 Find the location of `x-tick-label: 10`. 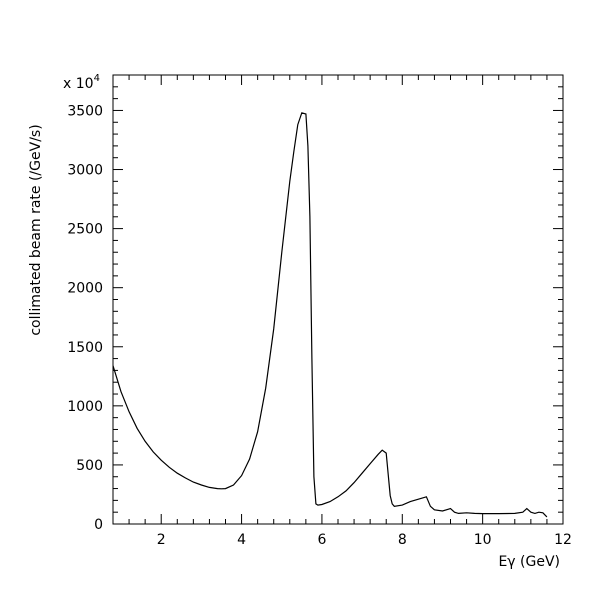

x-tick-label: 10 is located at coordinates (483, 540).